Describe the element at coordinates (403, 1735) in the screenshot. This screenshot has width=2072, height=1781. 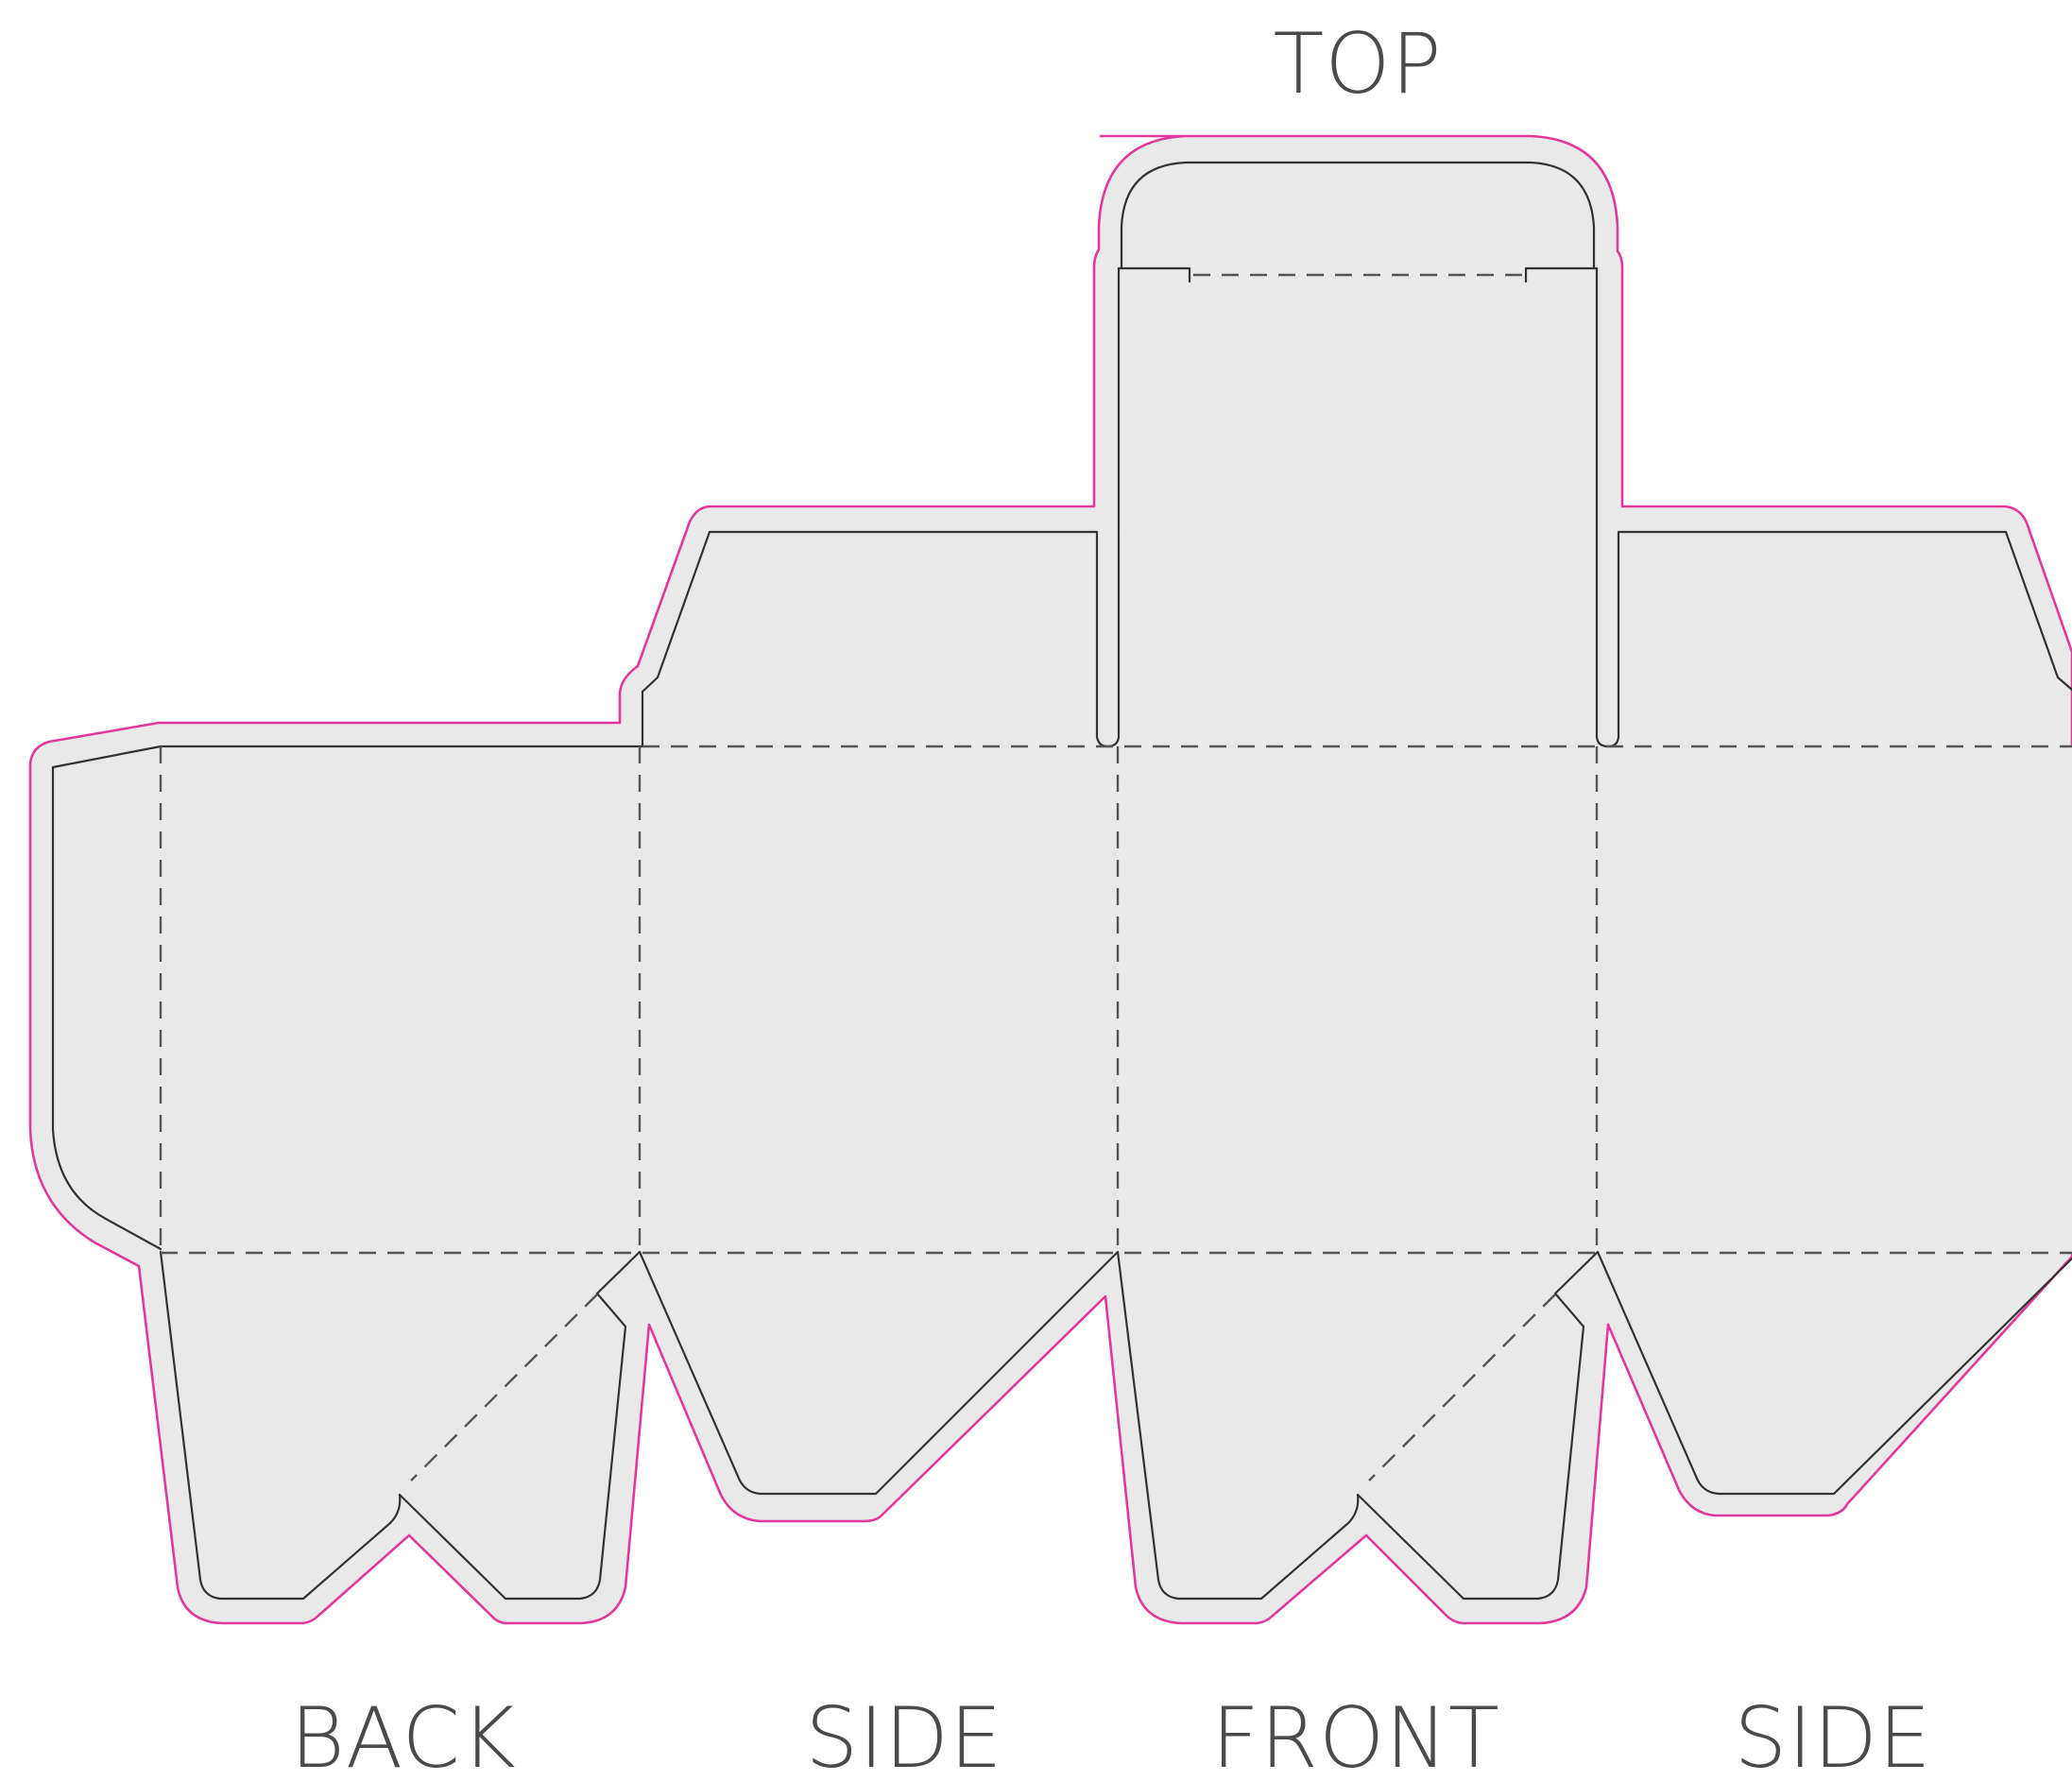
I see `label-back: BACK` at that location.